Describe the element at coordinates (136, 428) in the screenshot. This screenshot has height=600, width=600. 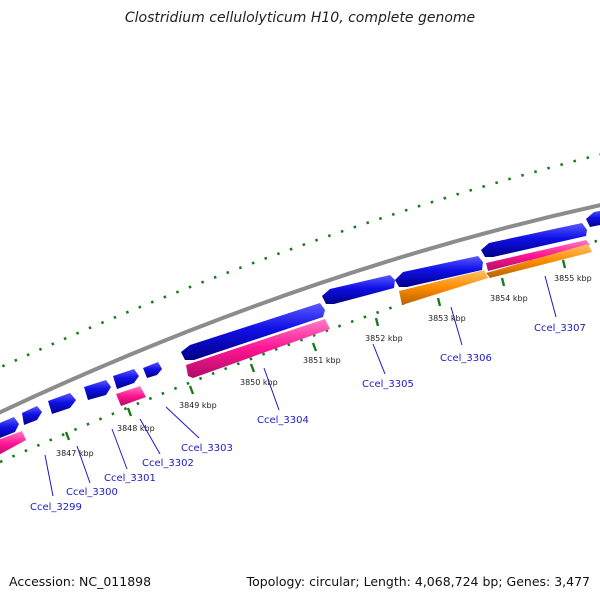
I see `kbp-label: 3848 kbp` at that location.